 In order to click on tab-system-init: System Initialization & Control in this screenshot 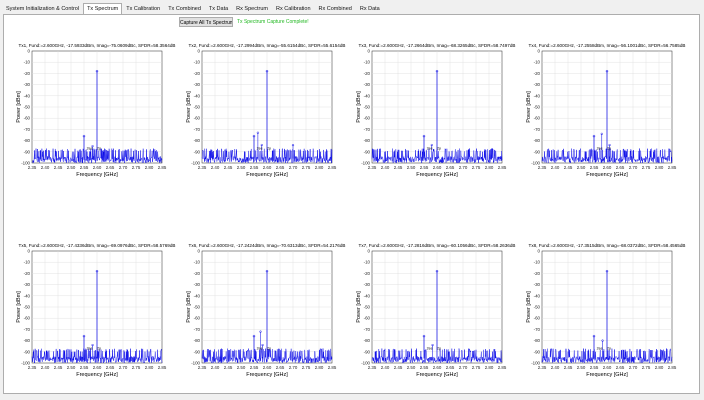, I will do `click(43, 9)`.